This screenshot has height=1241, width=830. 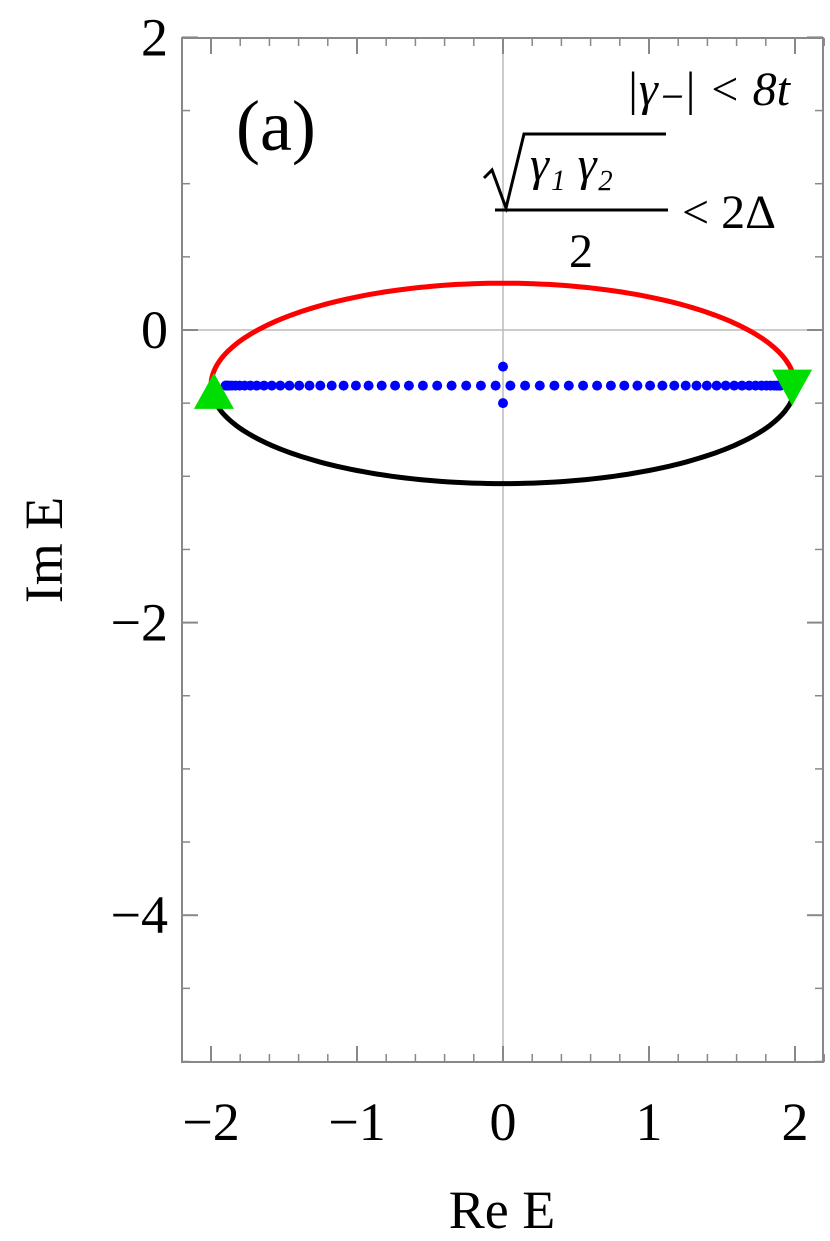 What do you see at coordinates (729, 212) in the screenshot?
I see `annotation-rhs: < 2Δ` at bounding box center [729, 212].